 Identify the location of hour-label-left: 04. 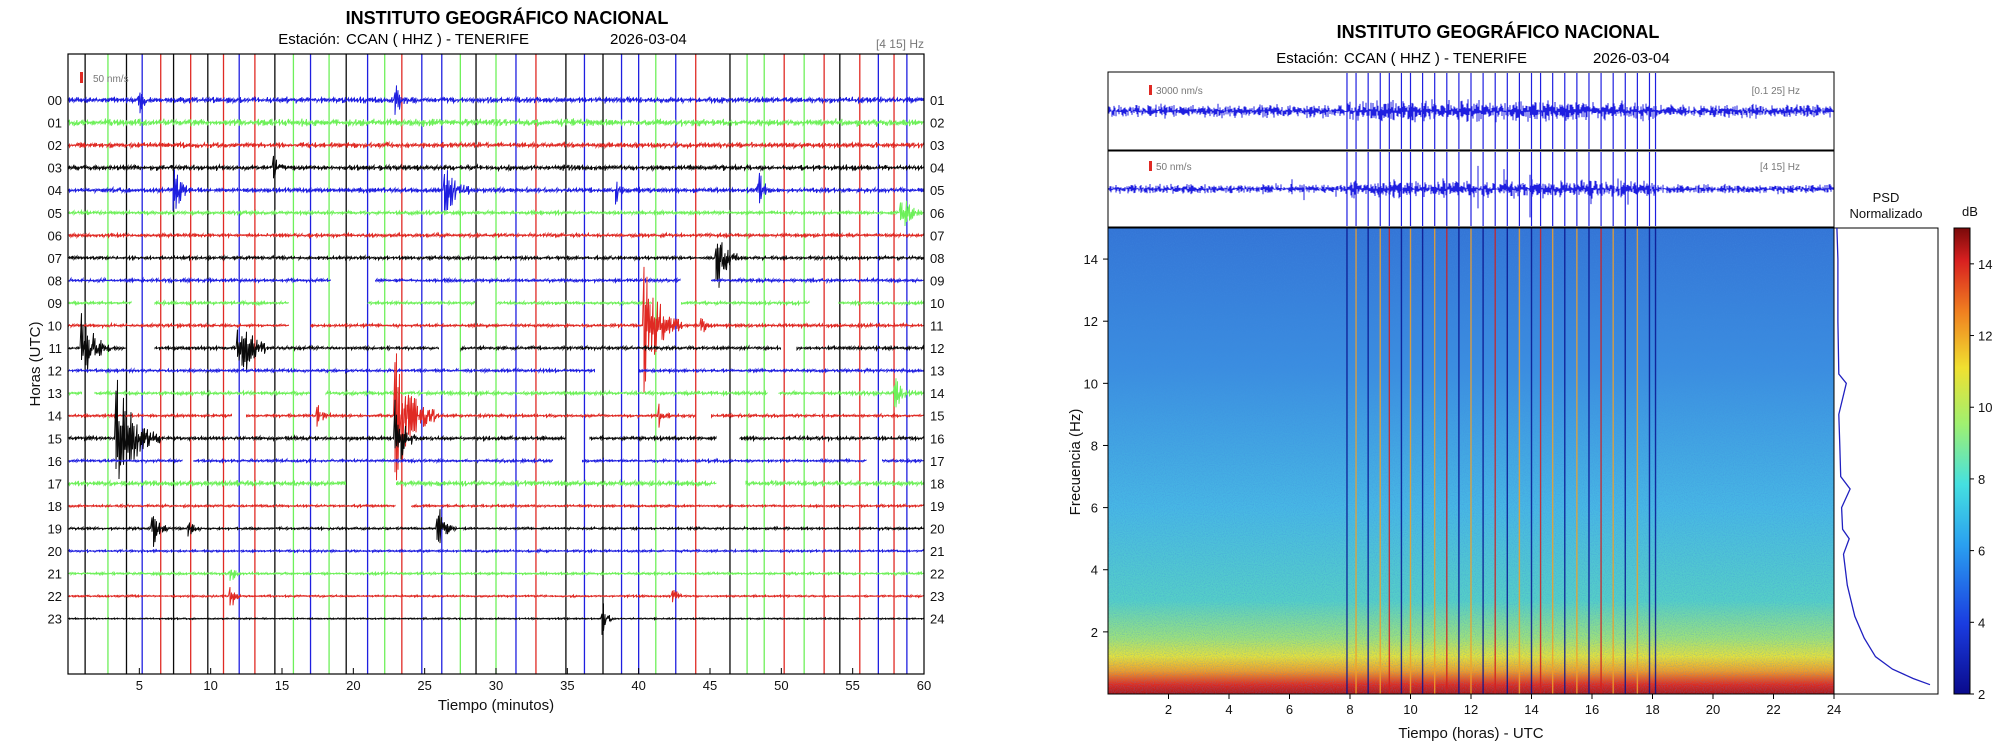
(55, 190).